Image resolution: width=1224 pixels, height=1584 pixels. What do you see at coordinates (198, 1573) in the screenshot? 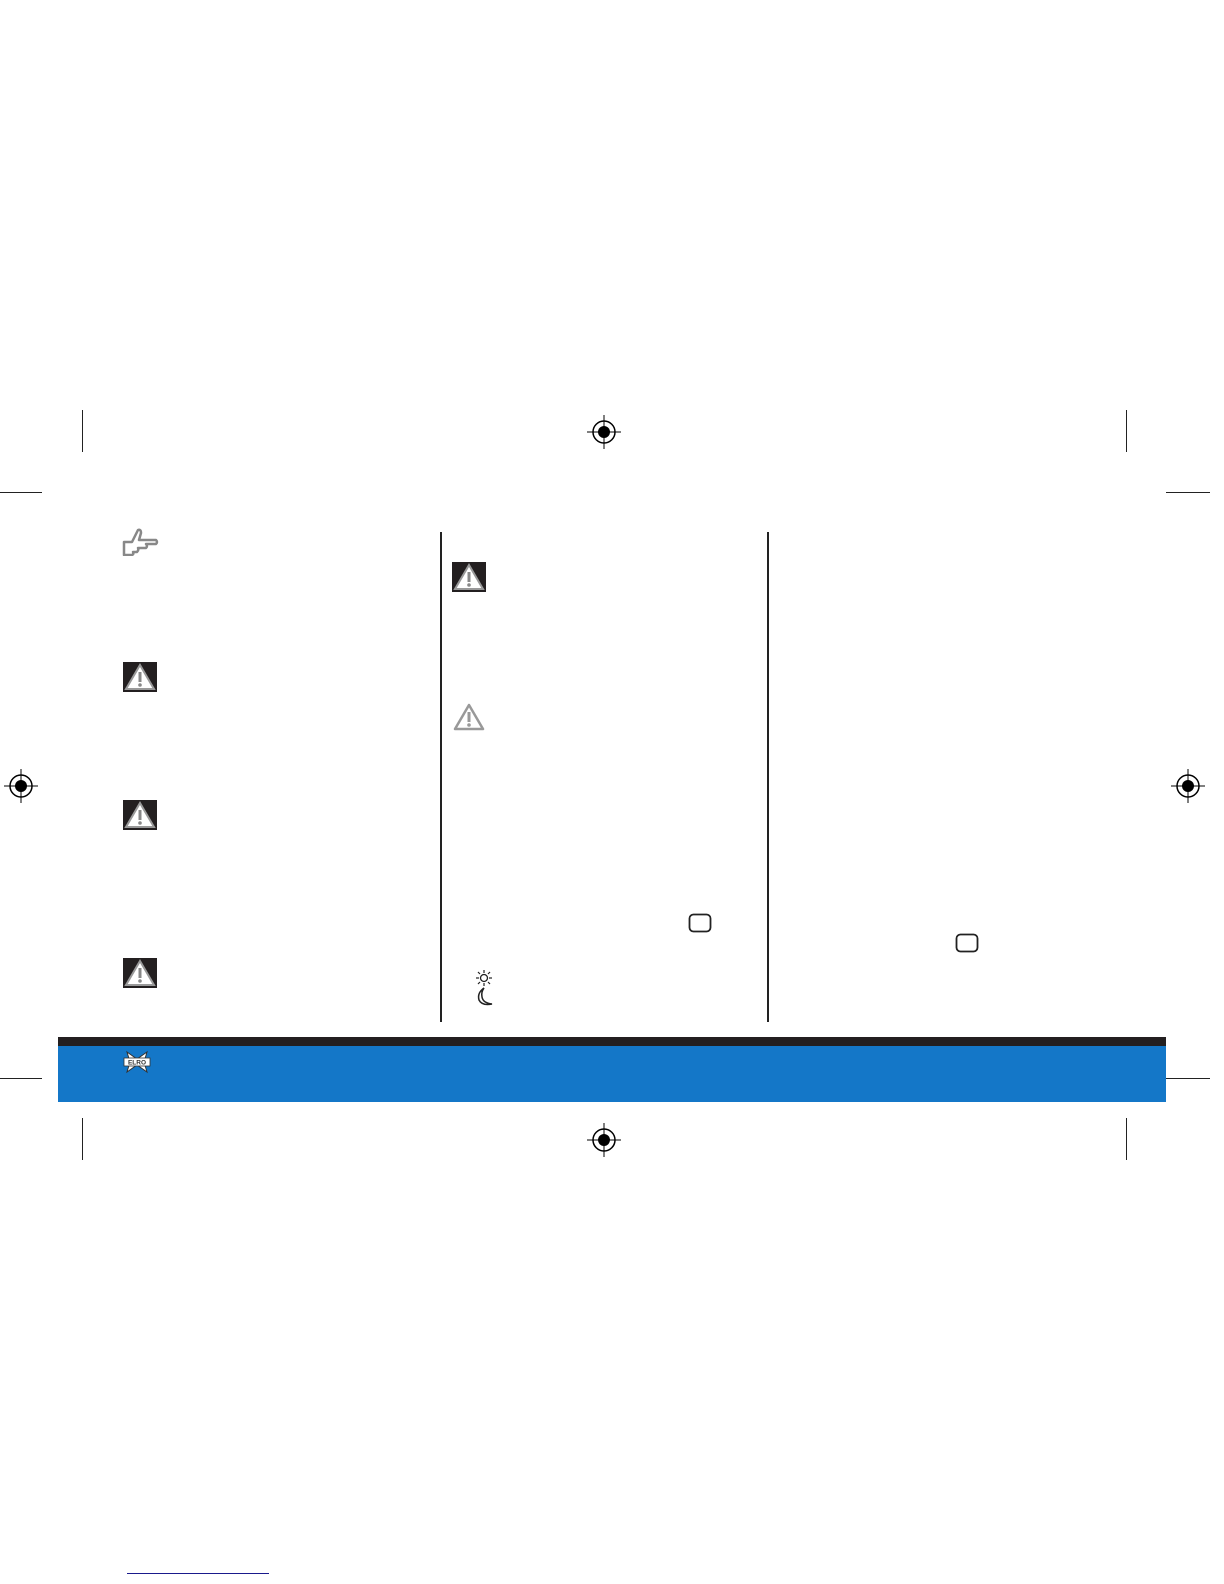
I see `link-underline` at bounding box center [198, 1573].